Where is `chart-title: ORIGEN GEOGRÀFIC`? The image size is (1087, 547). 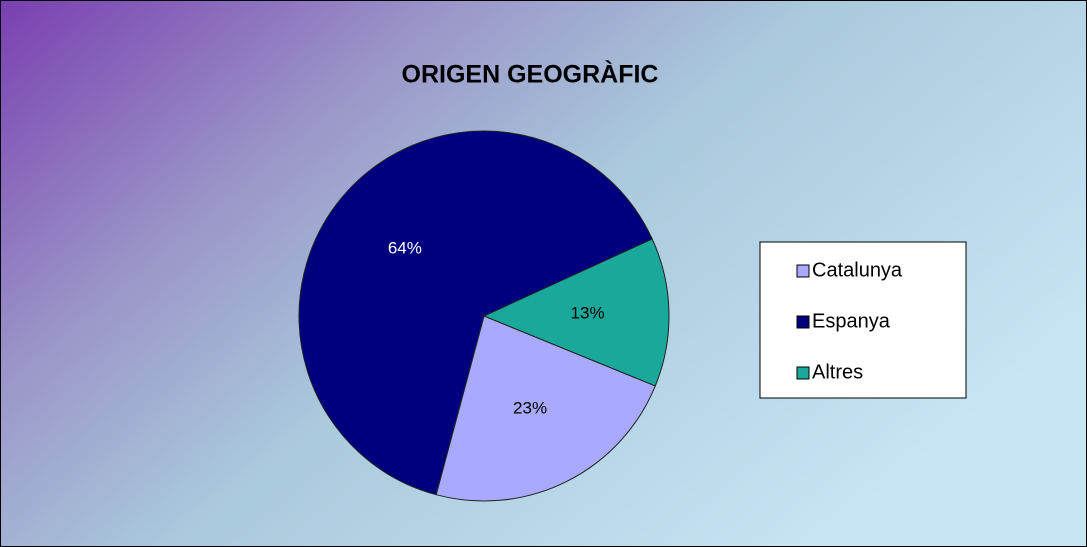
chart-title: ORIGEN GEOGRÀFIC is located at coordinates (530, 74).